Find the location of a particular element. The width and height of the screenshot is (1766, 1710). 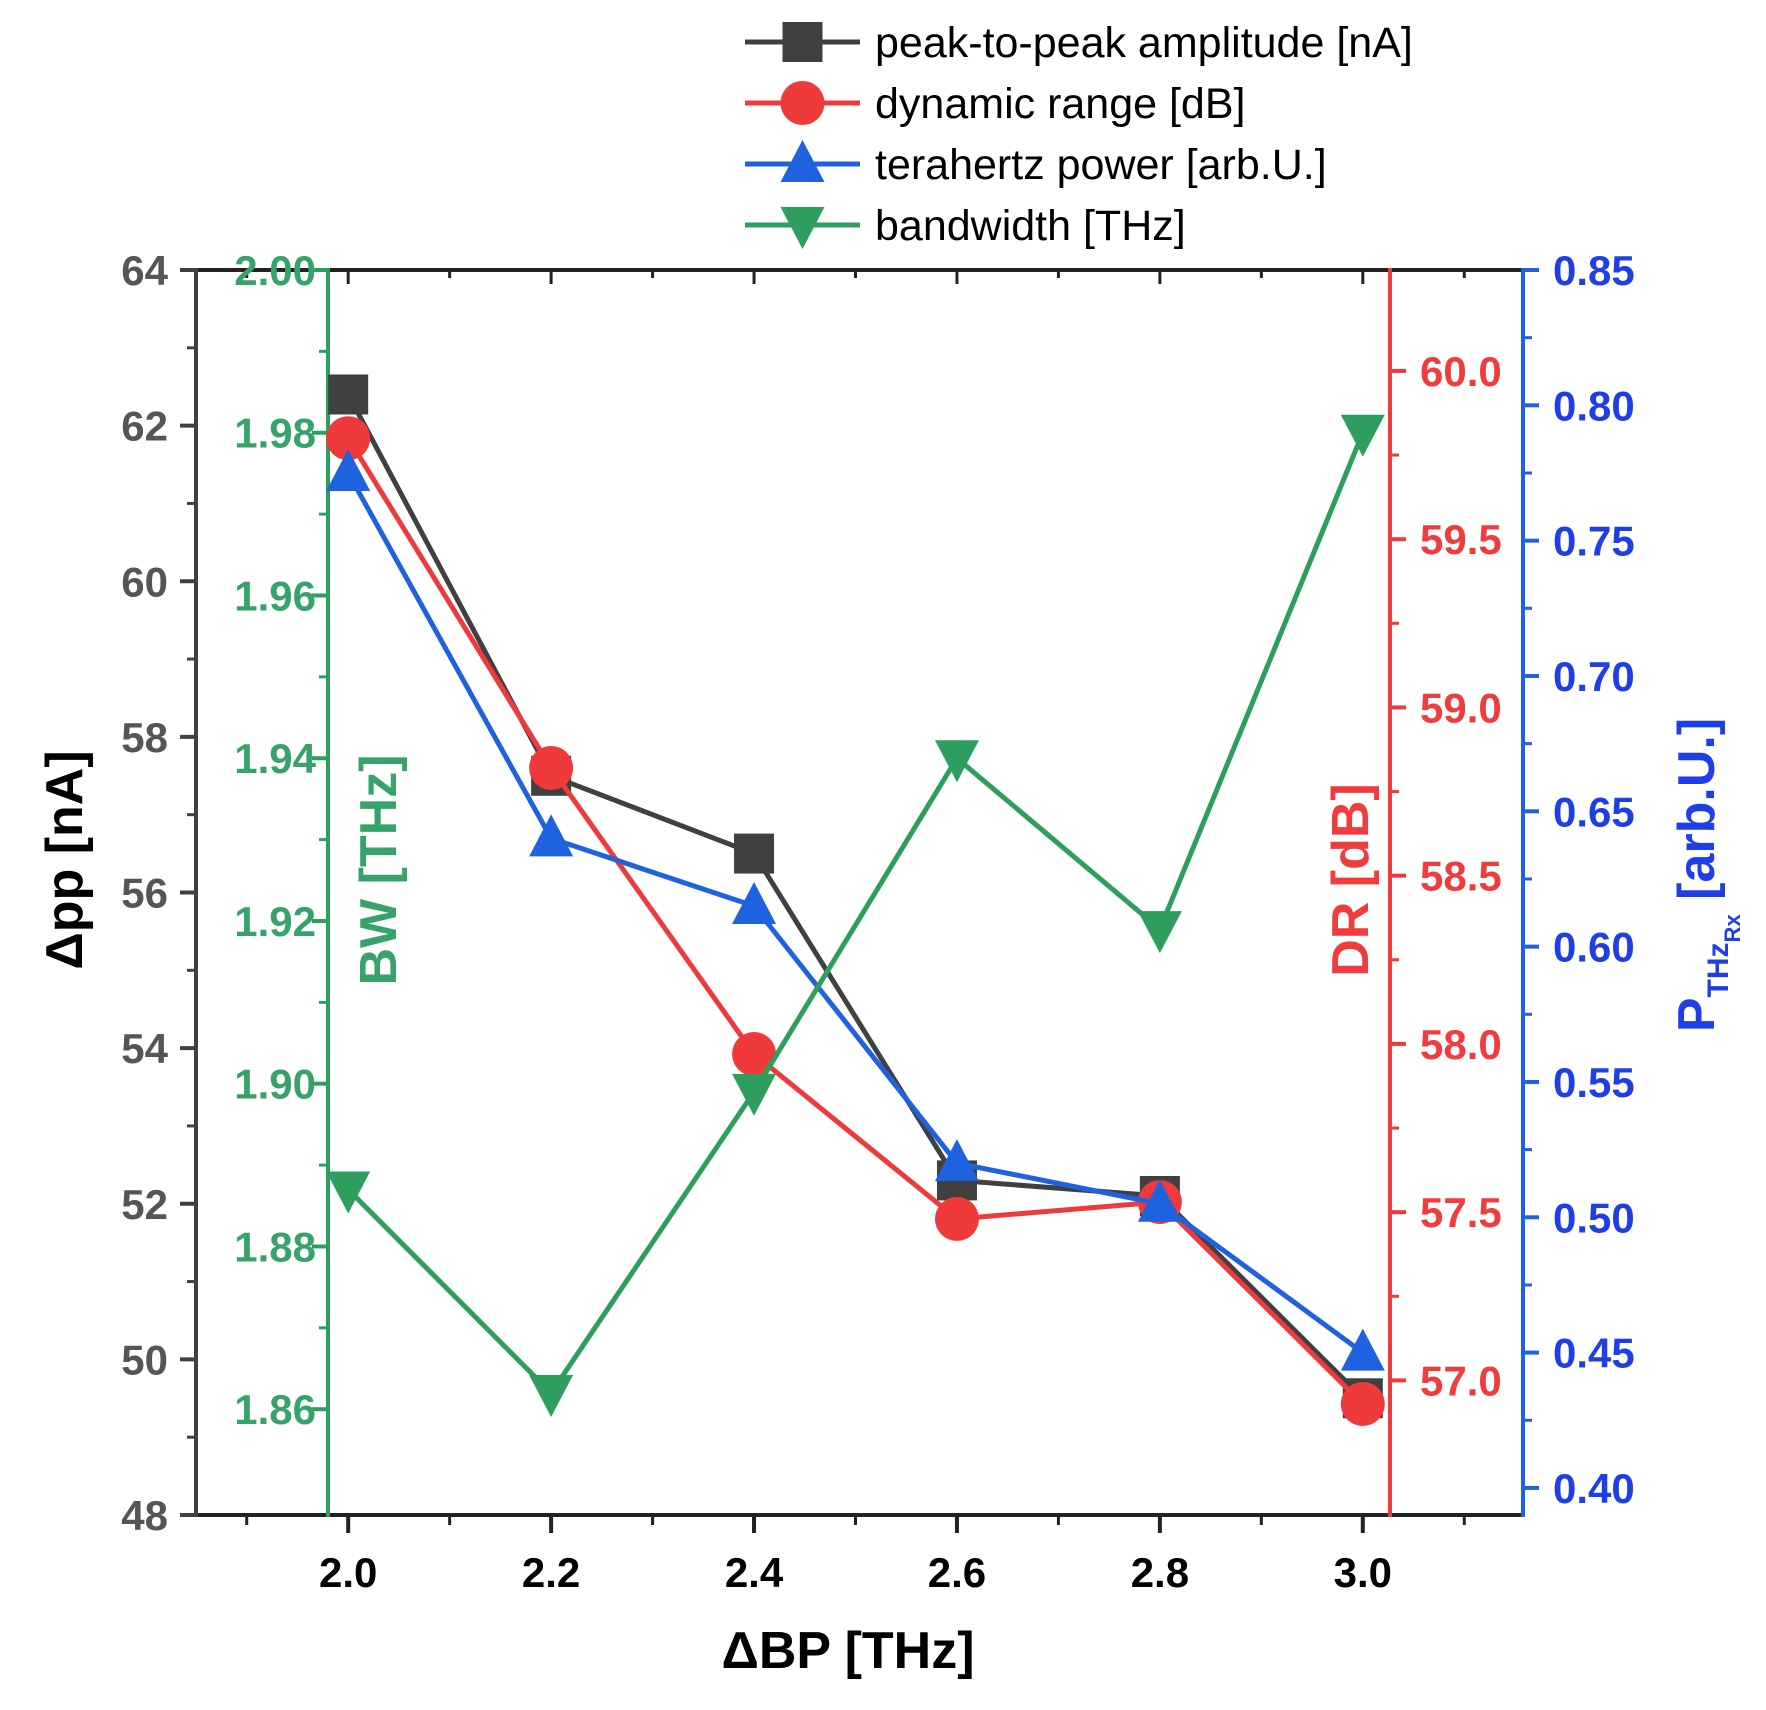

right-blue-axis-tick-label: 0.45 is located at coordinates (1594, 1353).